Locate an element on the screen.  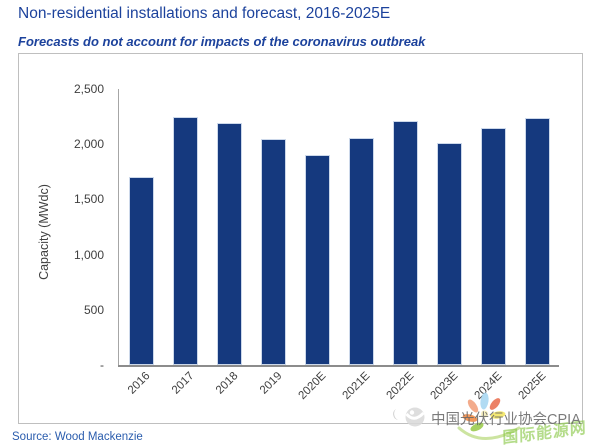
y-tick-500: 500 is located at coordinates (93, 309).